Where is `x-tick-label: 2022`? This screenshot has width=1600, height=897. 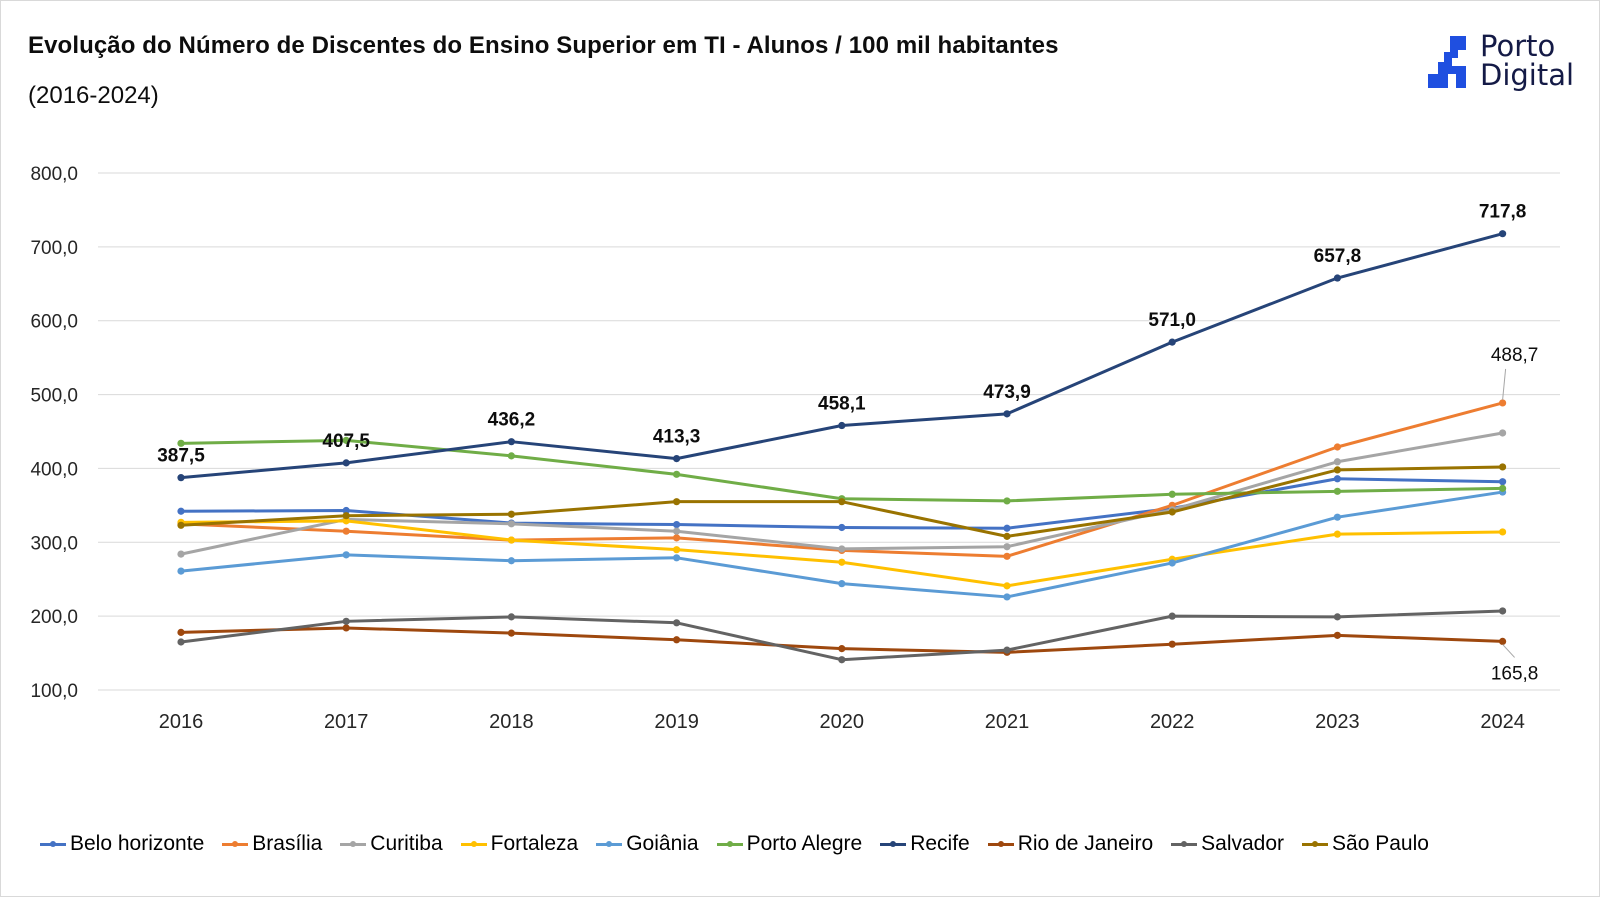
x-tick-label: 2022 is located at coordinates (1172, 722).